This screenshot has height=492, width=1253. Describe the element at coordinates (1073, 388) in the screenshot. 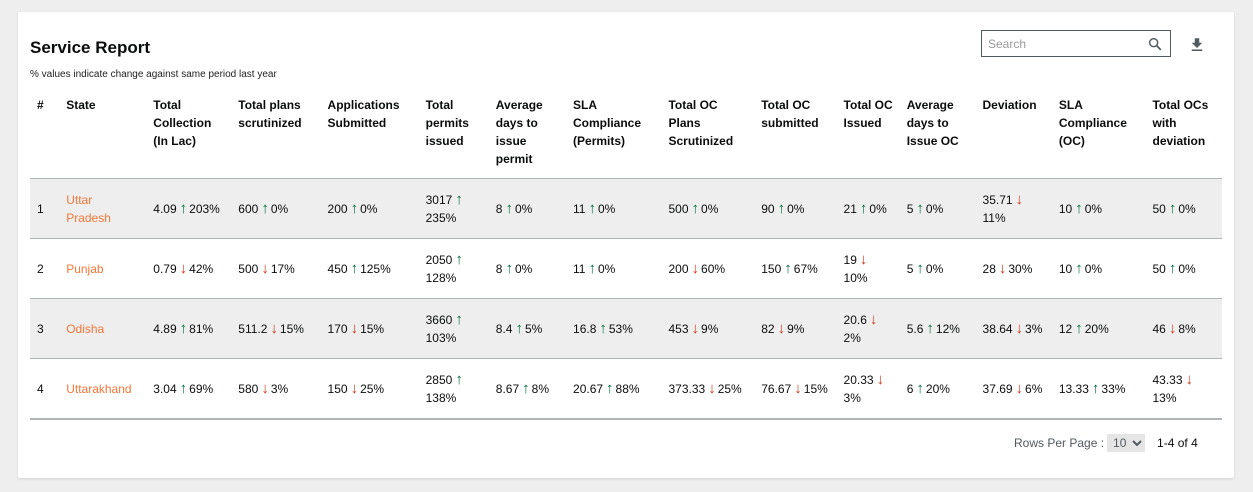

I see `metric-value: 13.33` at that location.